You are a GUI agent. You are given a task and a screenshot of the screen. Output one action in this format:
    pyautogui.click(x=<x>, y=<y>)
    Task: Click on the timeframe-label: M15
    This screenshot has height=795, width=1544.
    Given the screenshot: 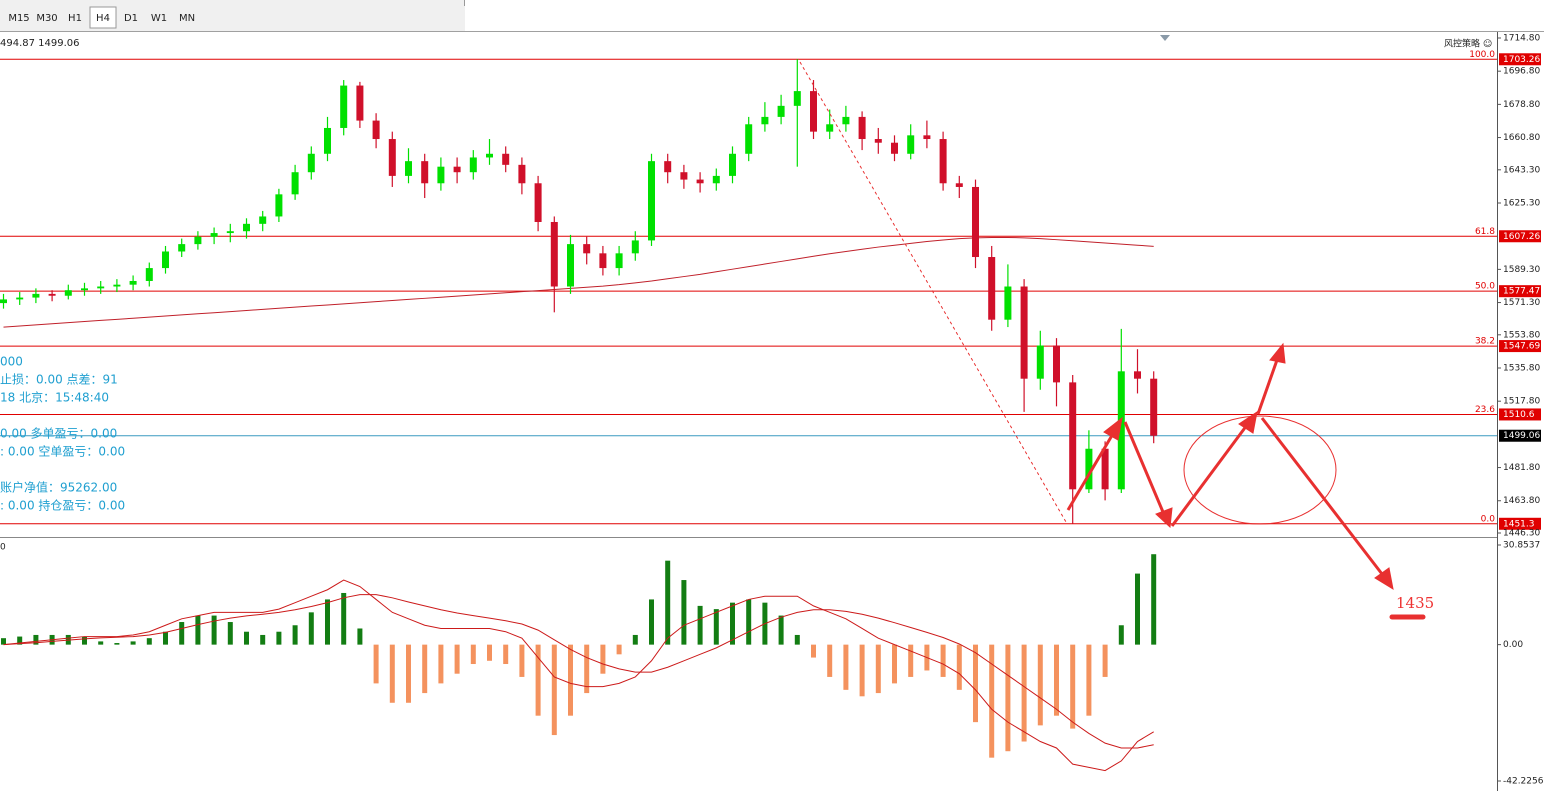 What is the action you would take?
    pyautogui.click(x=18, y=18)
    